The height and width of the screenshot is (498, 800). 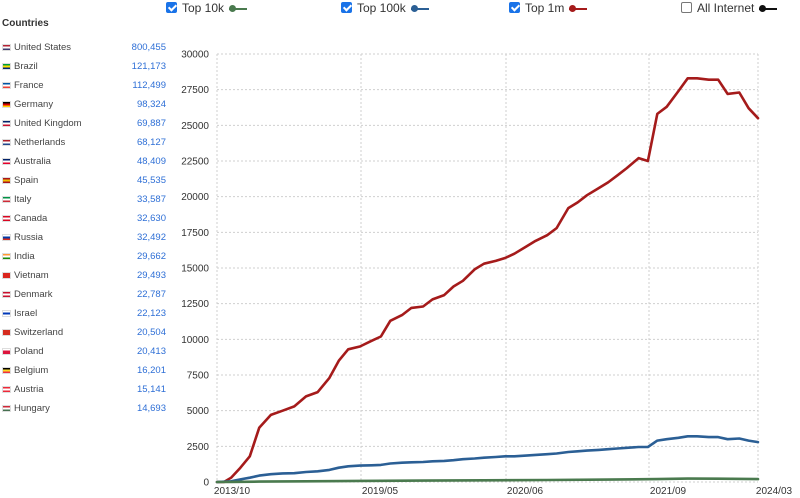 What do you see at coordinates (31, 218) in the screenshot?
I see `country-name: Canada` at bounding box center [31, 218].